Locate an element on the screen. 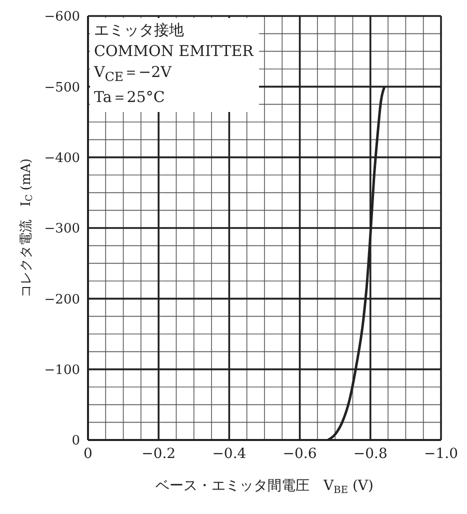  y-tick-label: −100 is located at coordinates (62, 370).